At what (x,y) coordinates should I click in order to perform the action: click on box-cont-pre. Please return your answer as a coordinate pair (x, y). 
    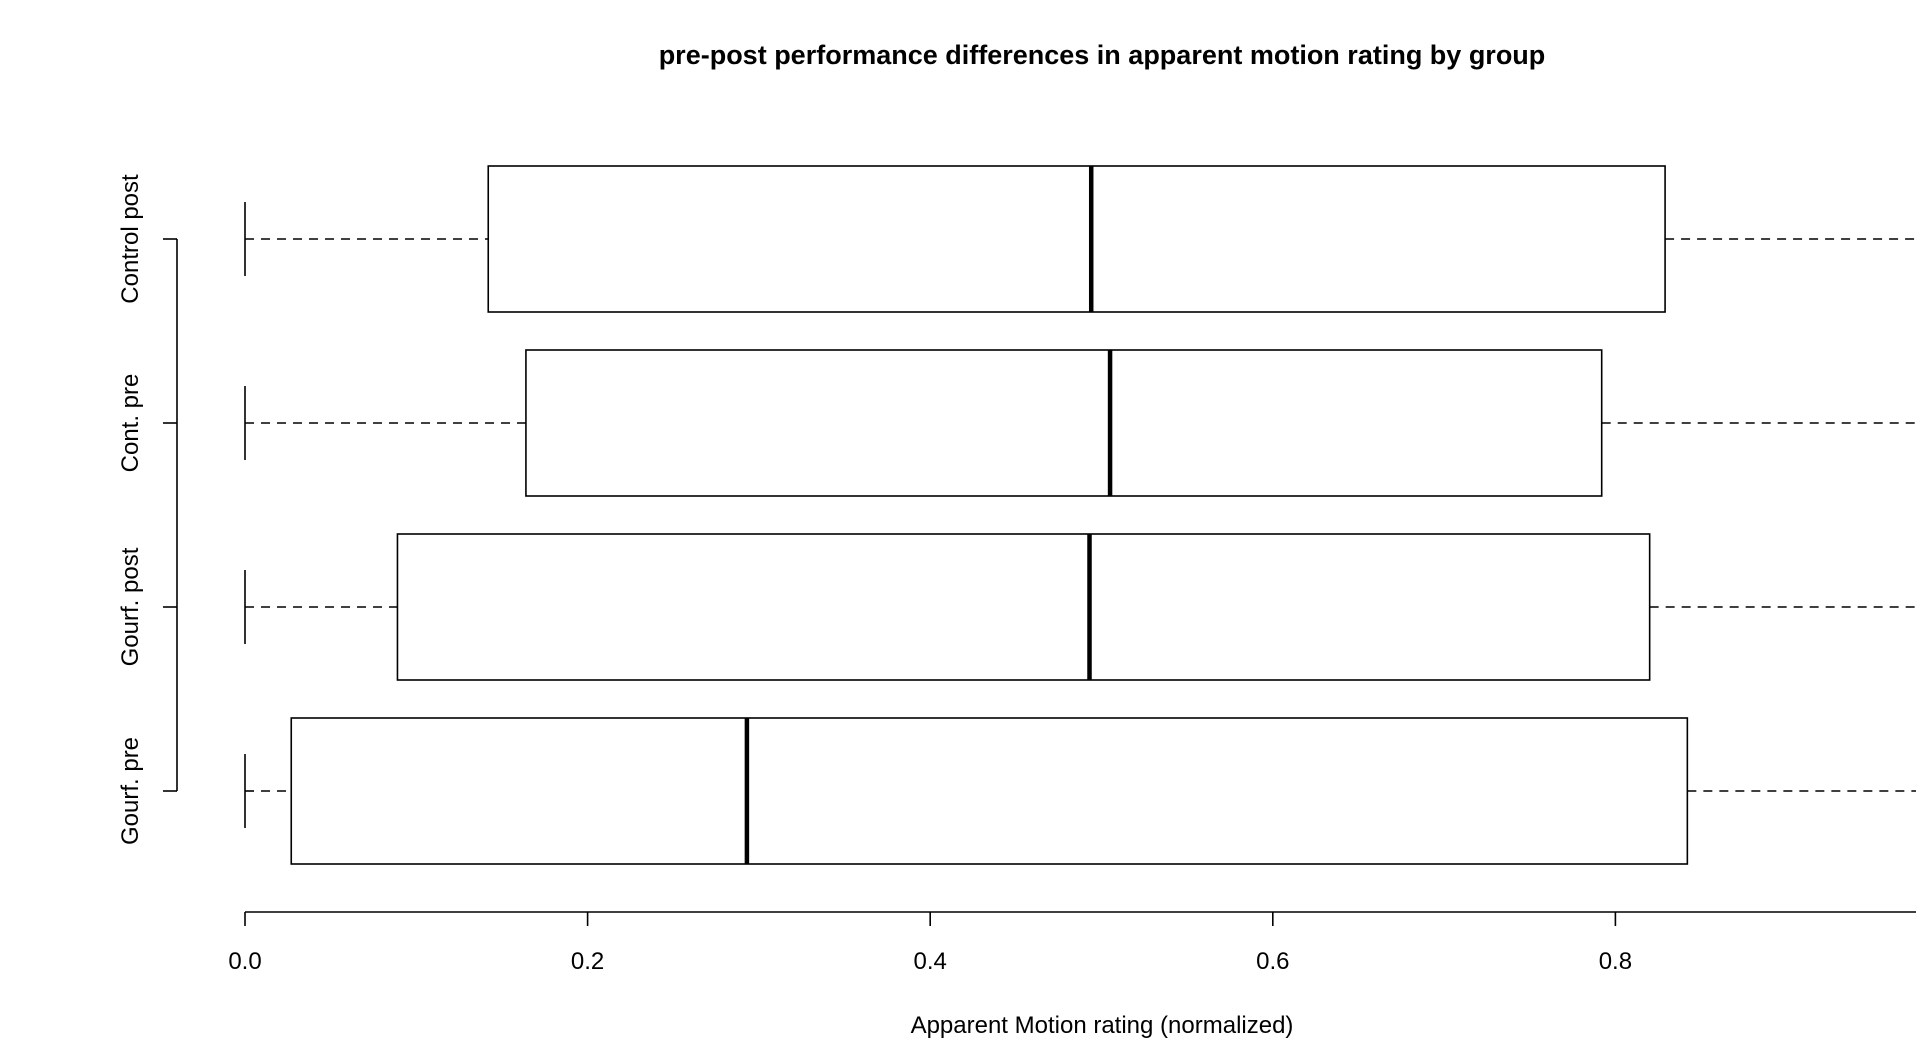
    Looking at the image, I should click on (1080, 423).